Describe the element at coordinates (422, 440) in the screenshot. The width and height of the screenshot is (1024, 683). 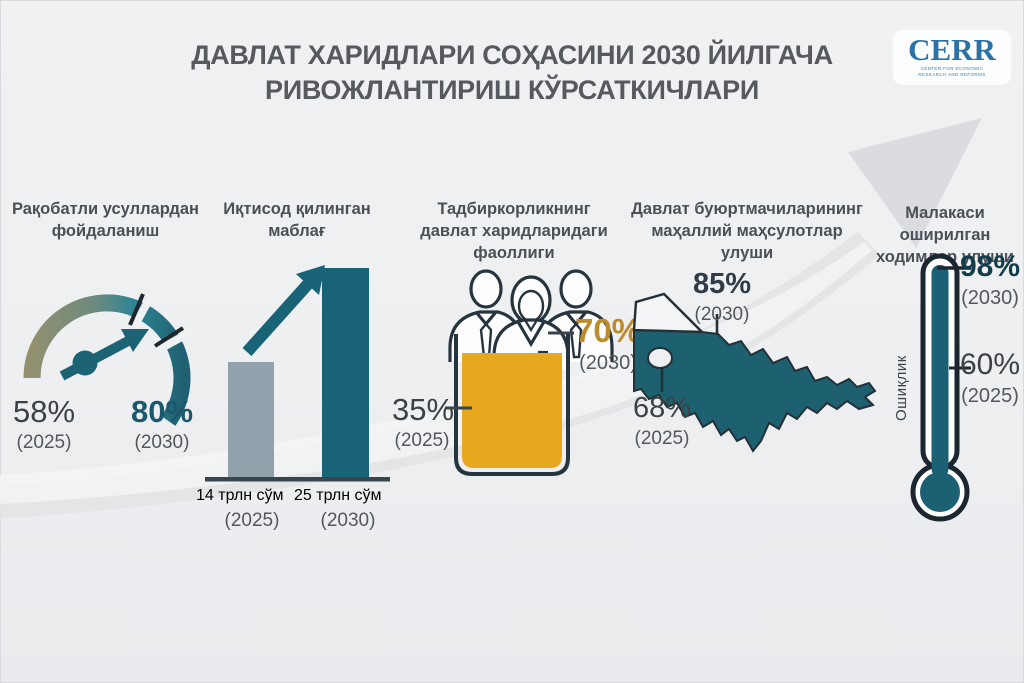
I see `activity-current-year: (2025)` at that location.